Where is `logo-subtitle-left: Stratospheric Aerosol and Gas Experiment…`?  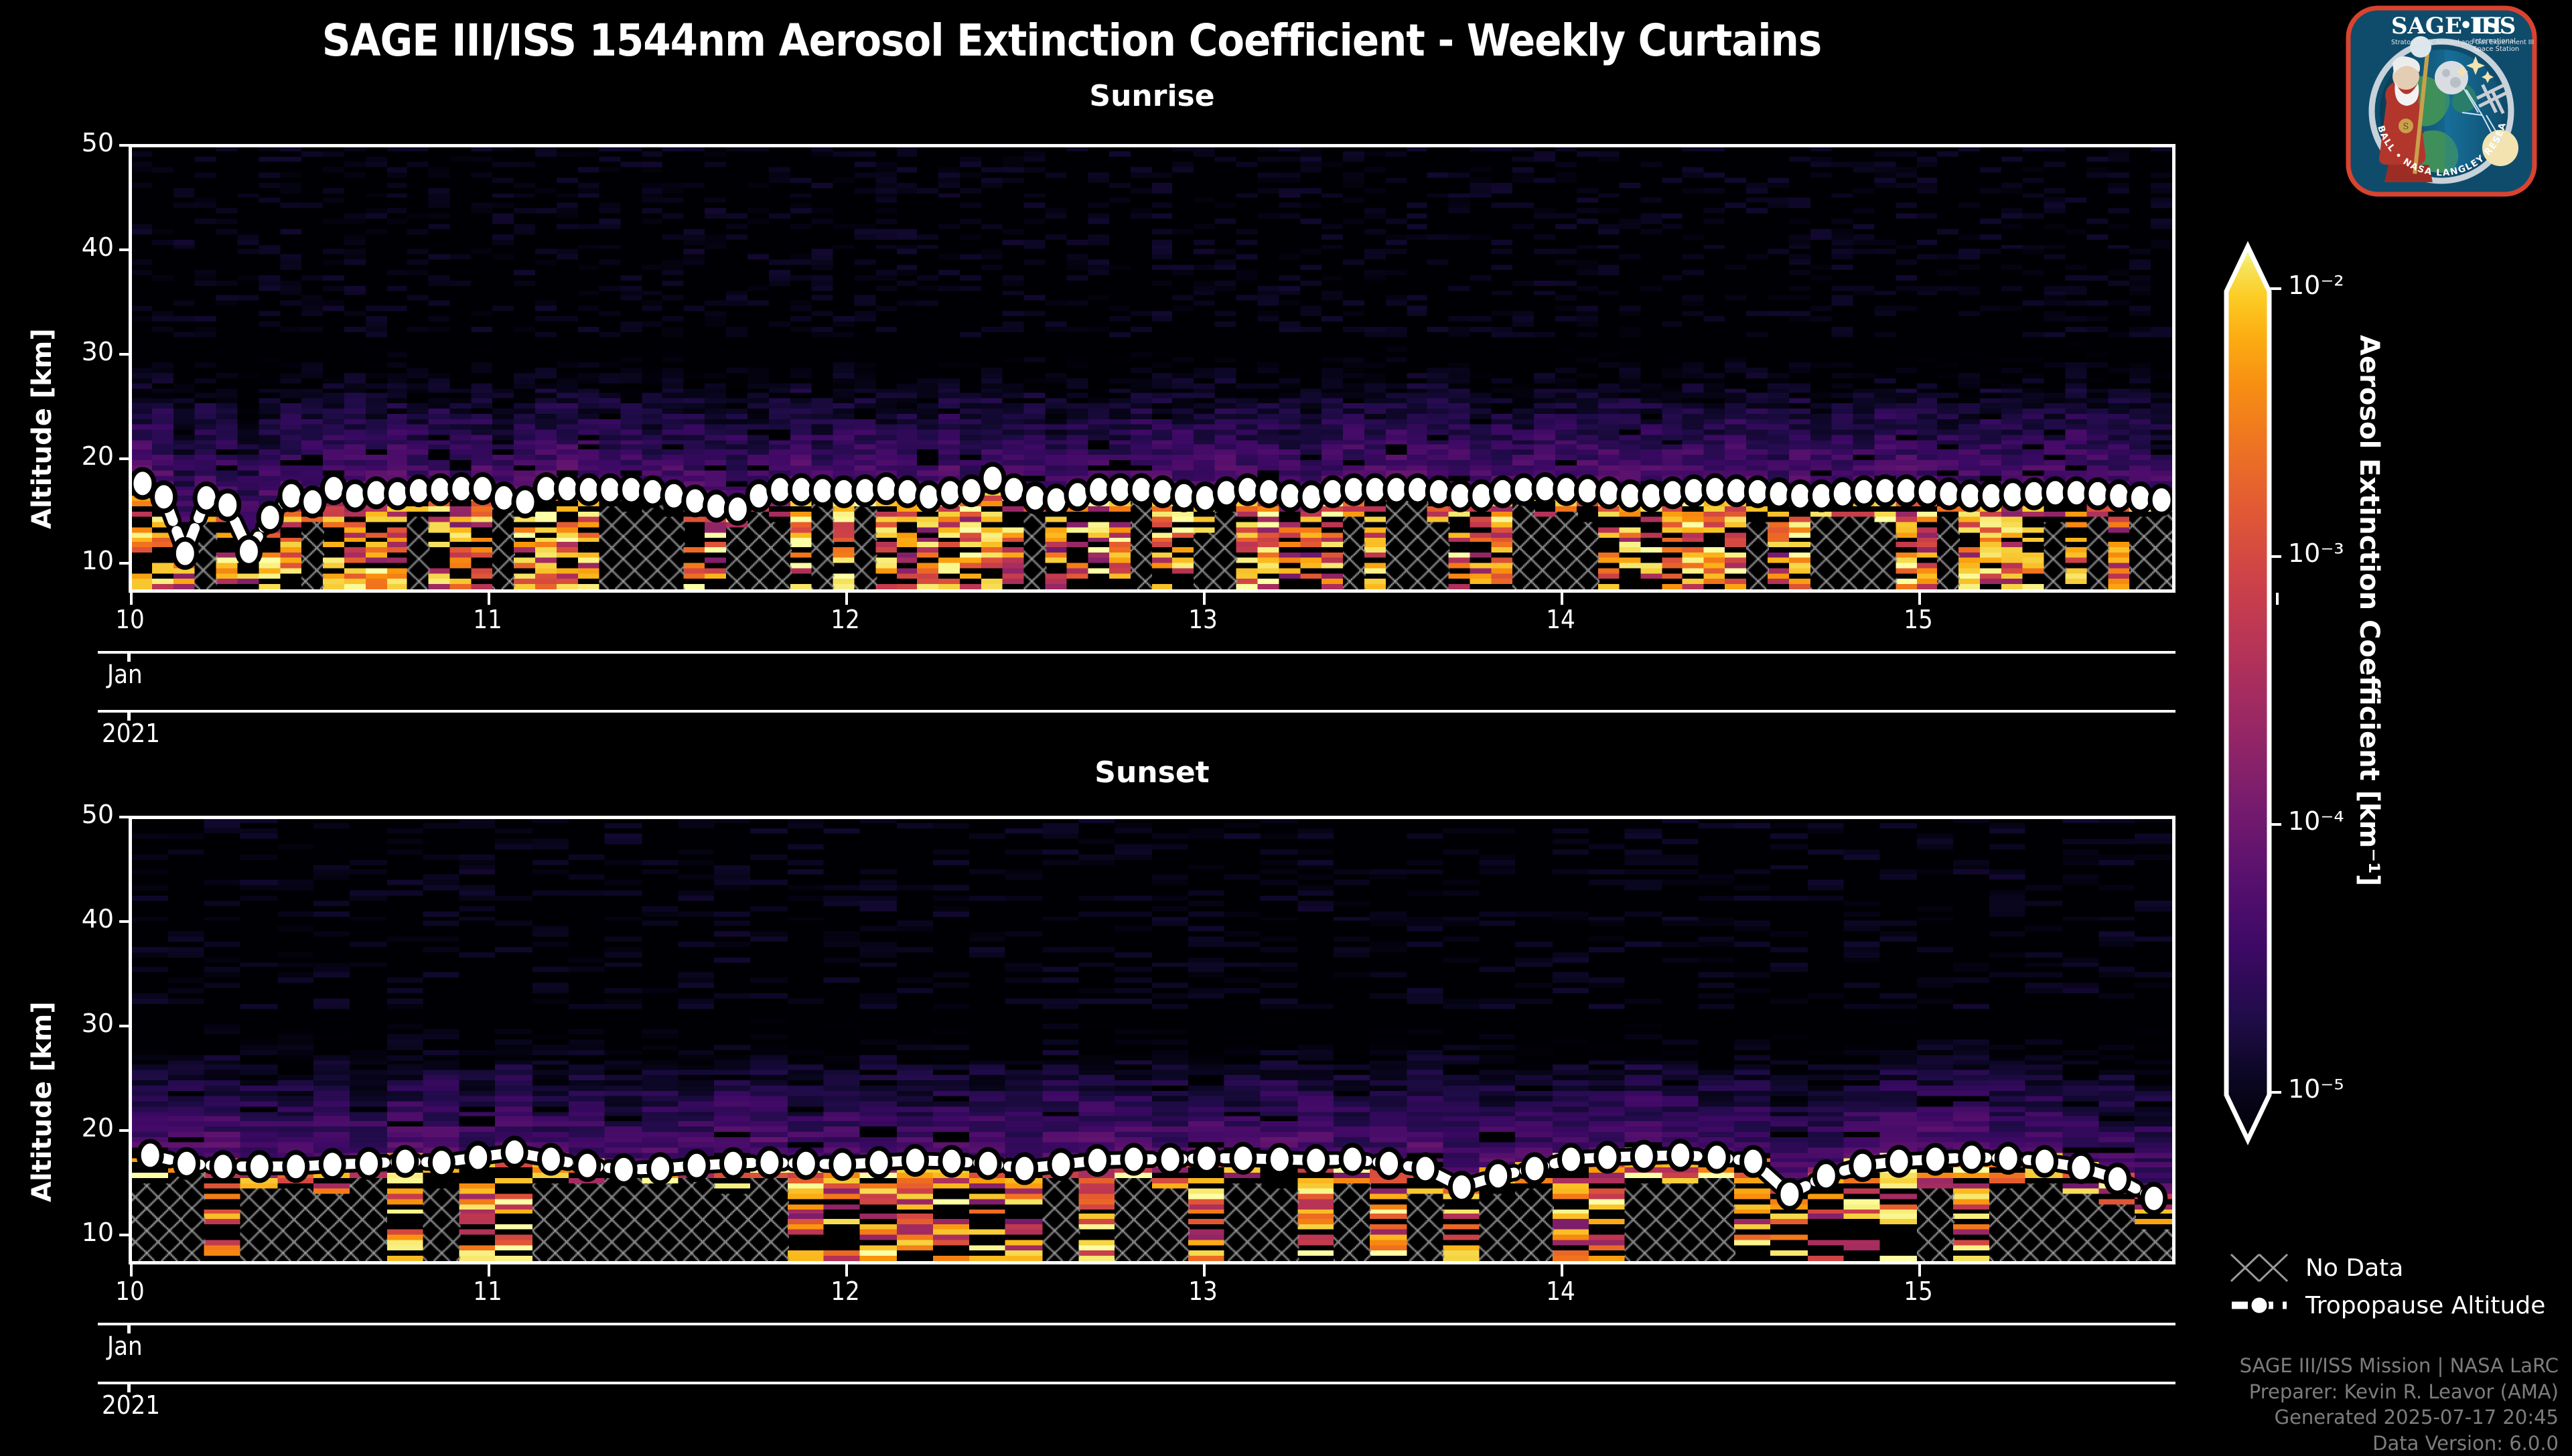 logo-subtitle-left: Stratospheric Aerosol and Gas Experiment… is located at coordinates (2462, 42).